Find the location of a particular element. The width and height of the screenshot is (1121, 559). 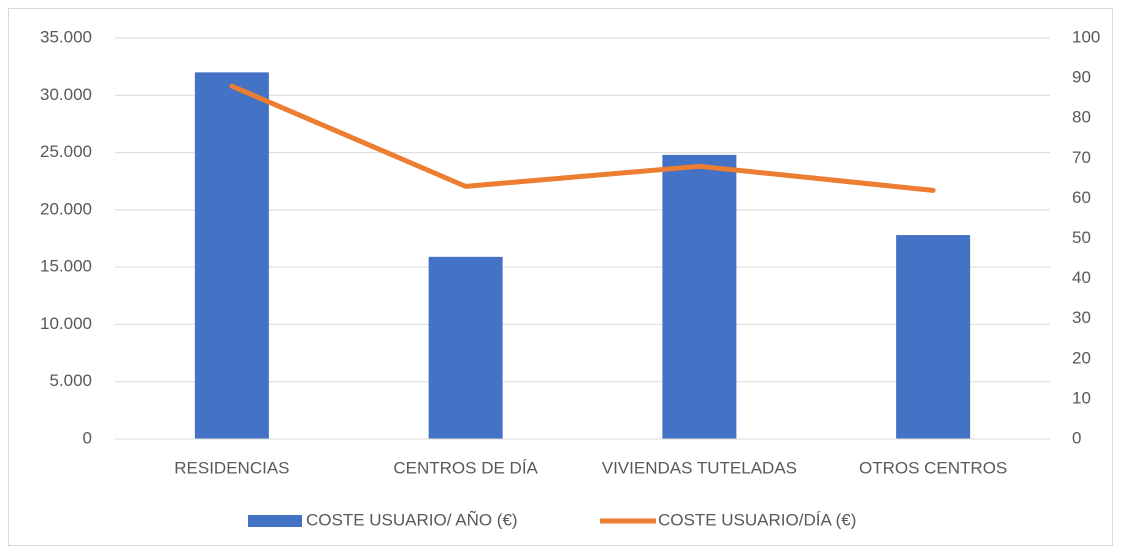

y-tick-label: 5.000 is located at coordinates (70, 380).